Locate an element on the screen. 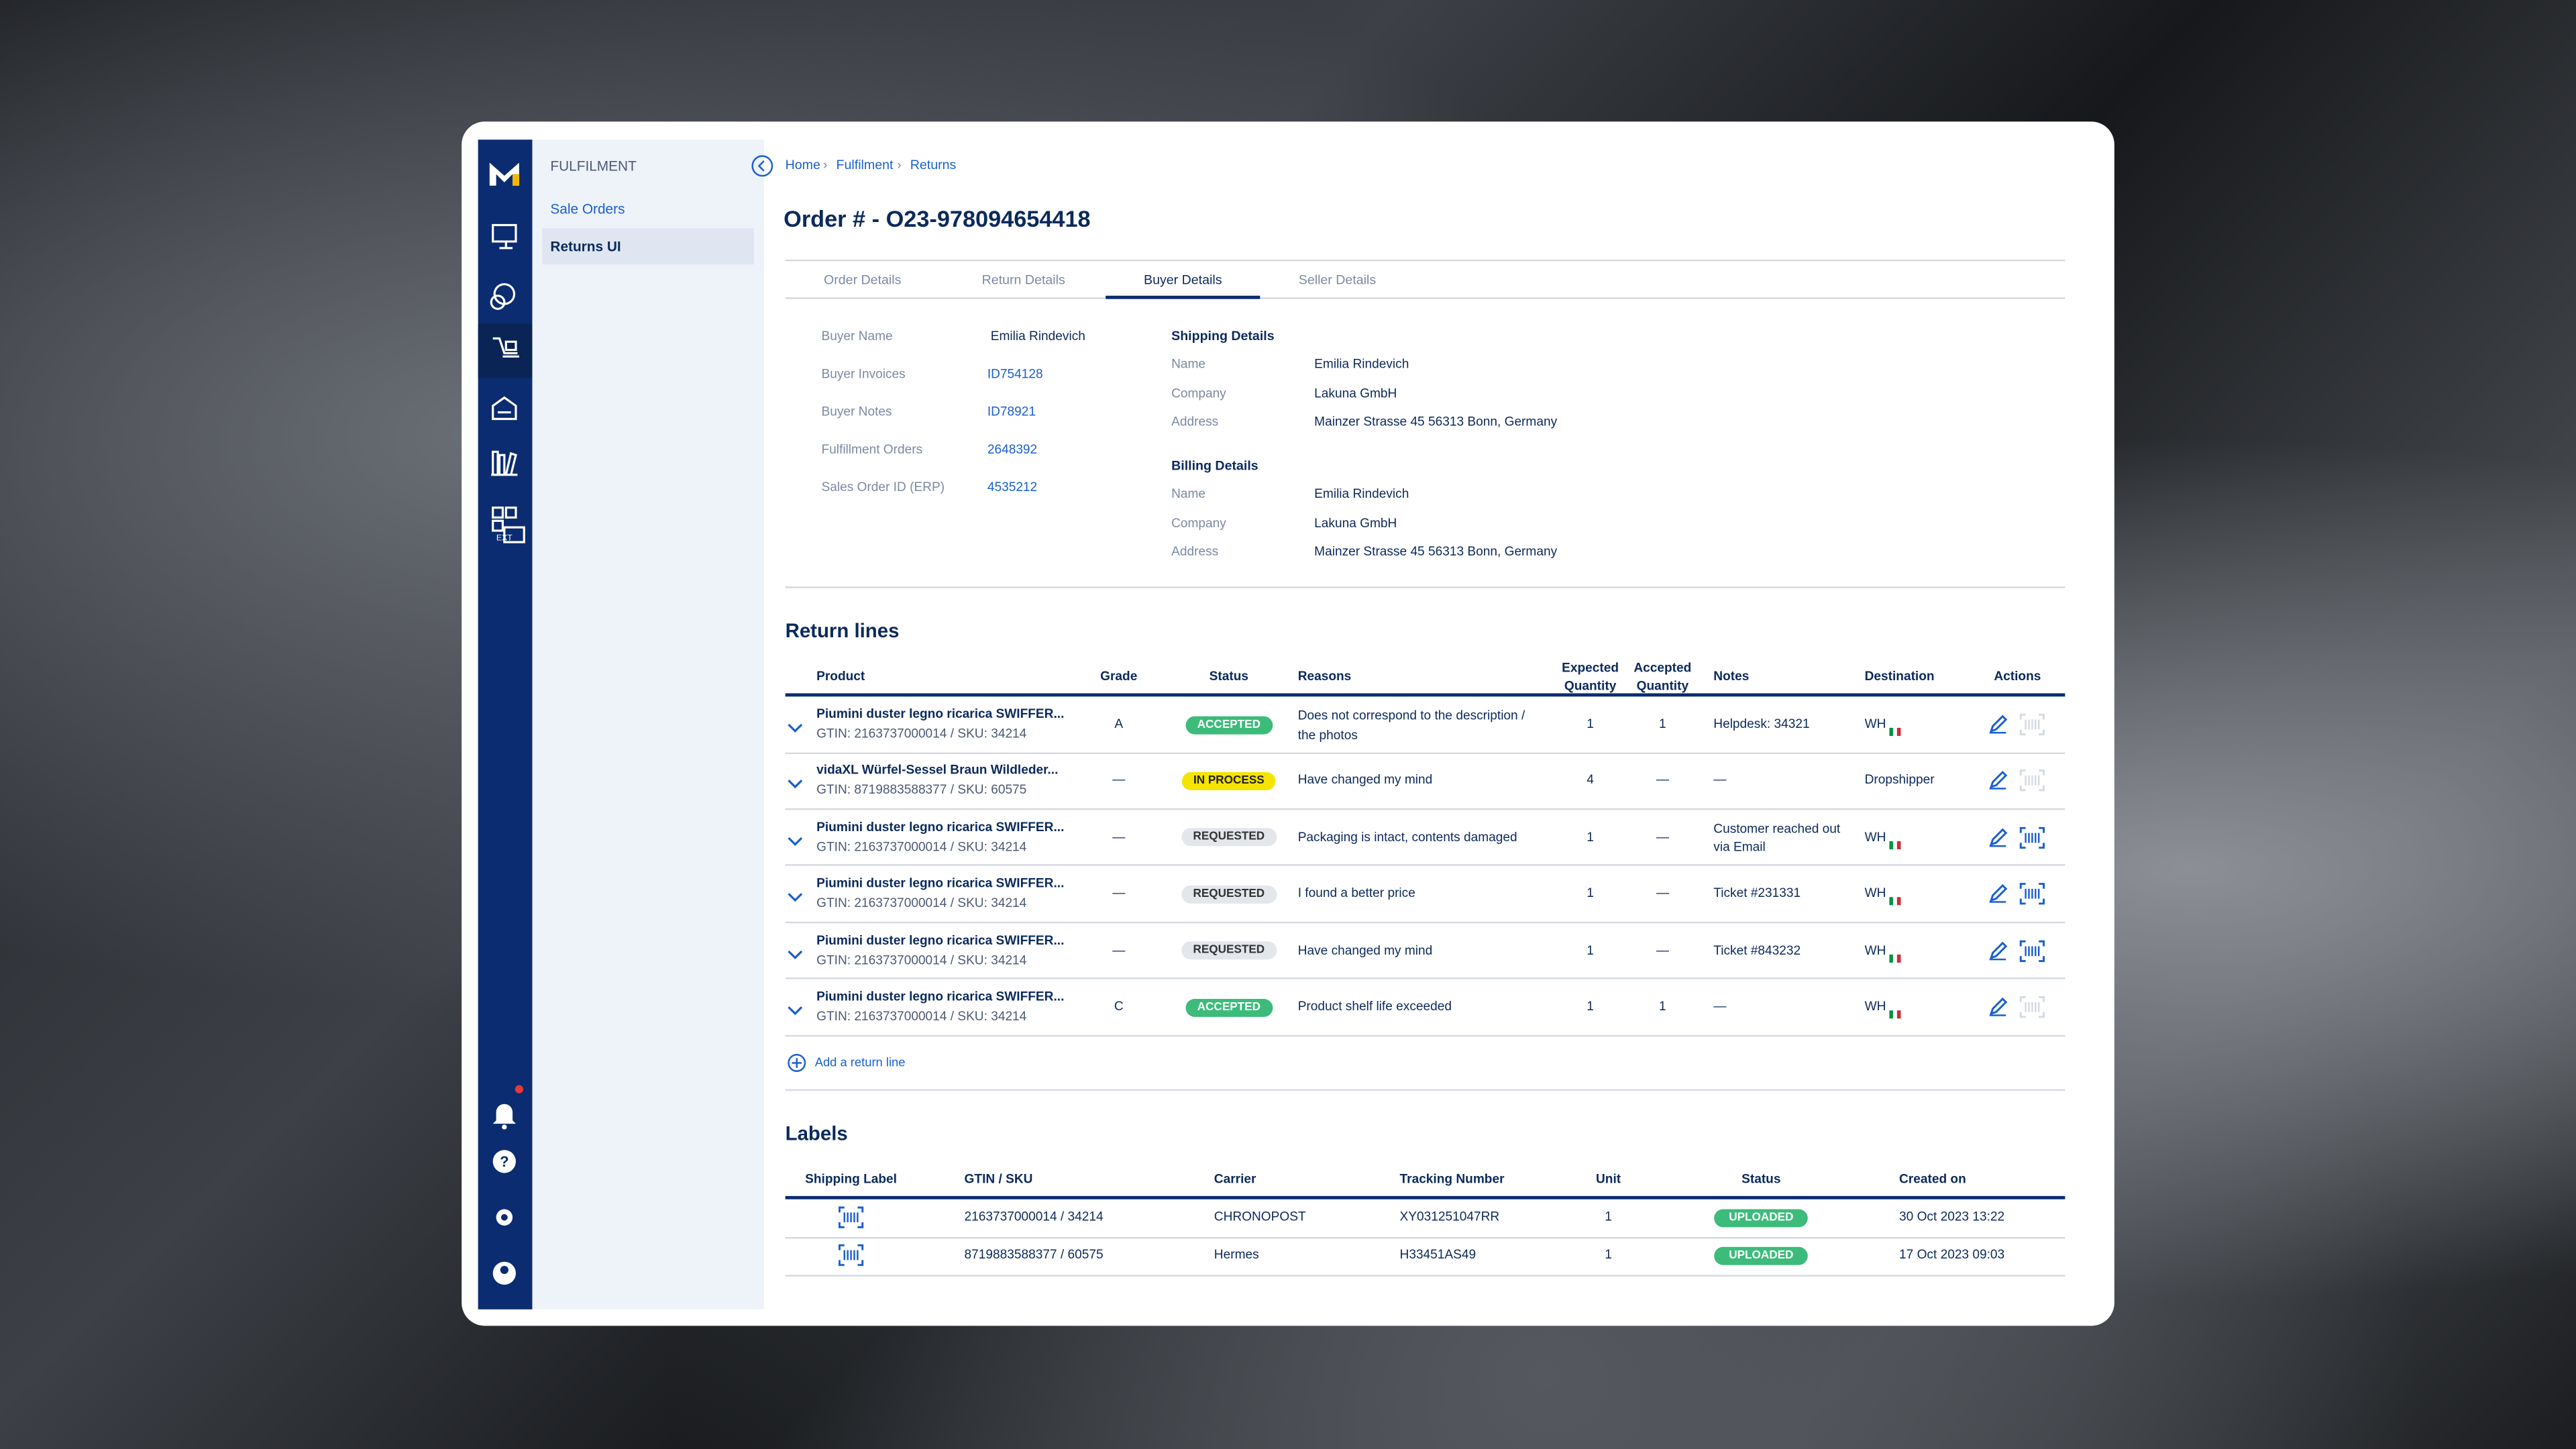 This screenshot has height=1449, width=2576. notes: — is located at coordinates (1720, 1006).